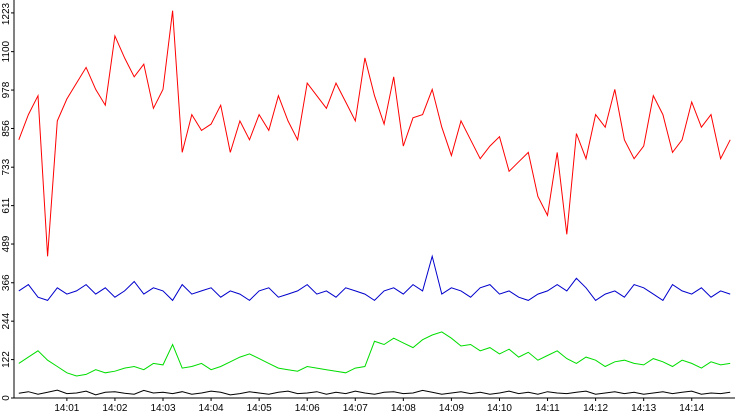 This screenshot has width=735, height=415. I want to click on y-tick-label: 856, so click(6, 128).